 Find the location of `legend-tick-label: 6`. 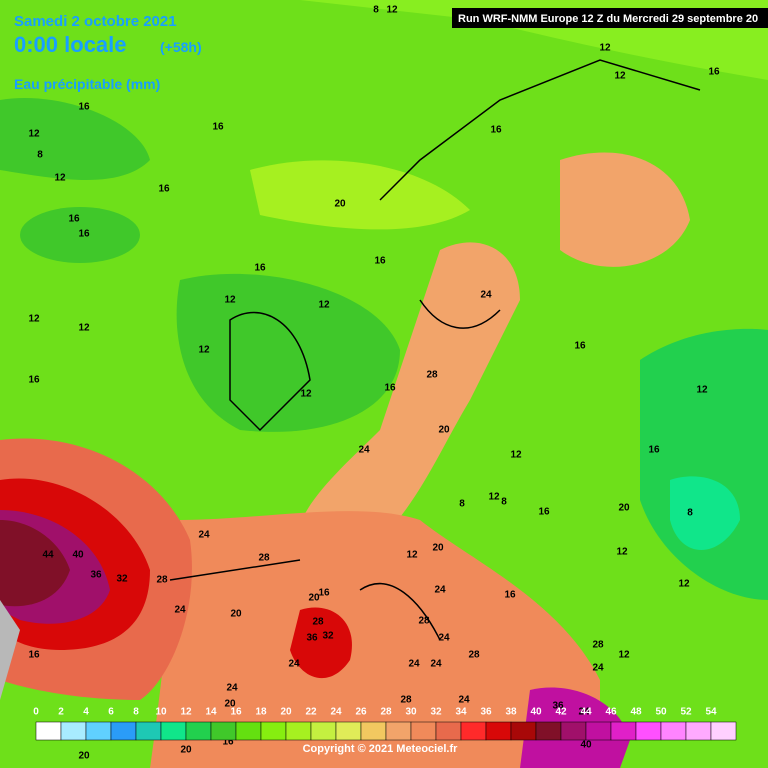

legend-tick-label: 6 is located at coordinates (111, 712).